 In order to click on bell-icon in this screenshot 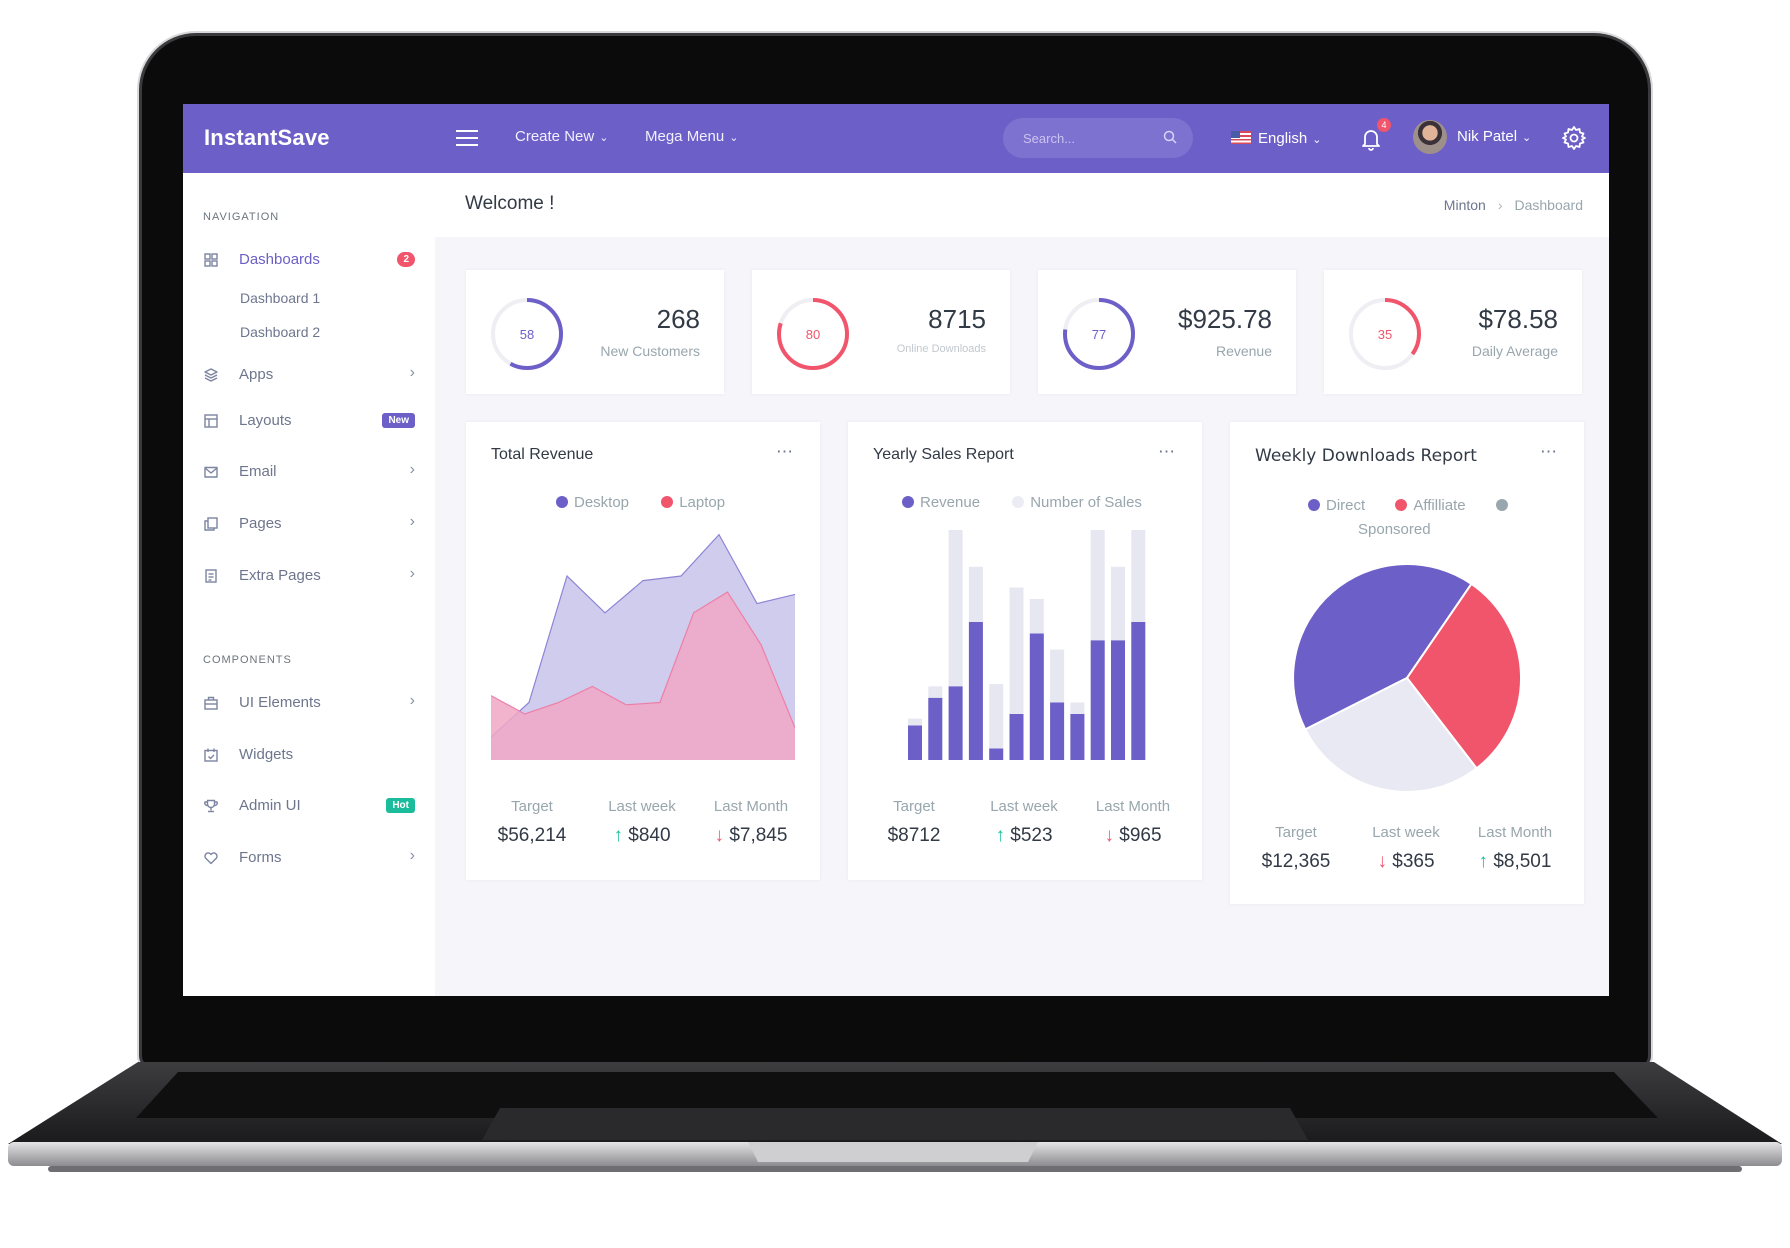, I will do `click(1371, 139)`.